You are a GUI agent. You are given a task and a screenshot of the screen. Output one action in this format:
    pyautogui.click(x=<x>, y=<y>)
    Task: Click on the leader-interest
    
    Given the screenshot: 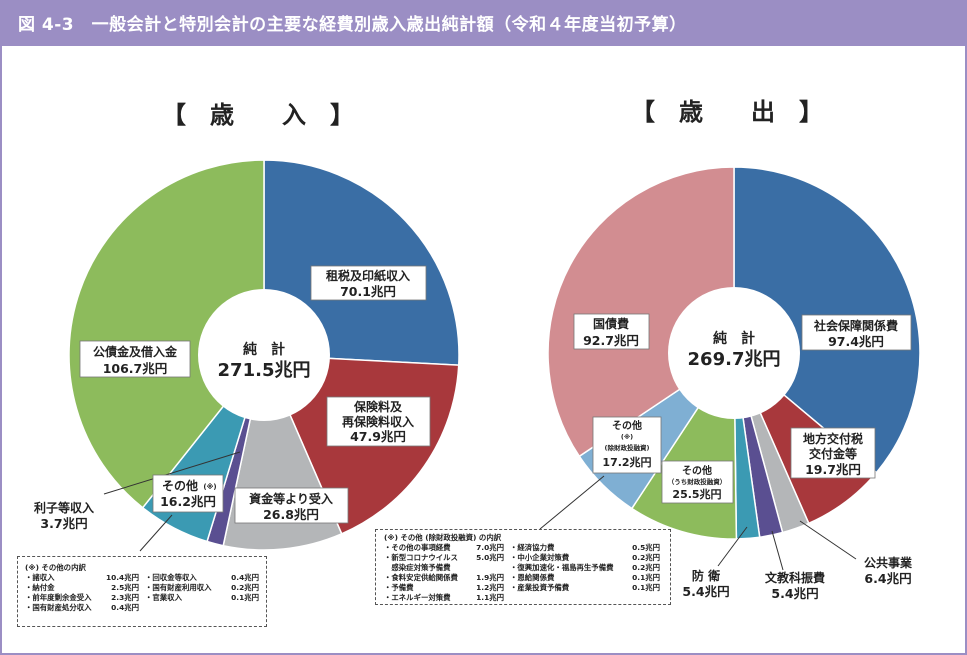 What is the action you would take?
    pyautogui.click(x=172, y=473)
    